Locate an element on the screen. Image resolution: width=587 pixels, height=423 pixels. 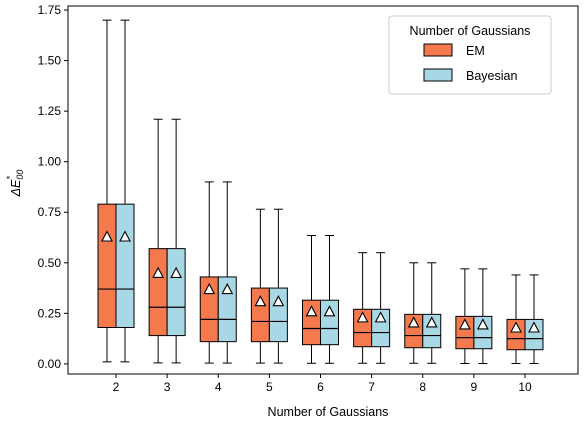
svg-text: ΔE00* is located at coordinates (15, 184).